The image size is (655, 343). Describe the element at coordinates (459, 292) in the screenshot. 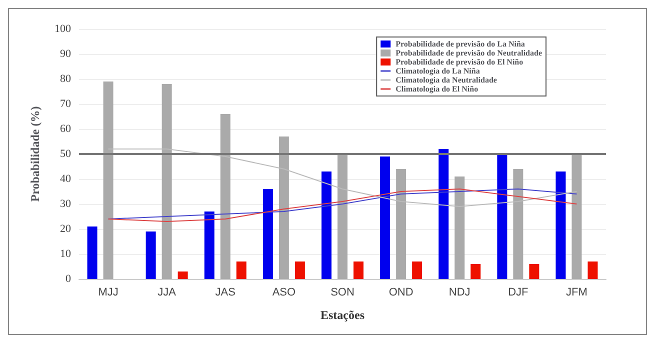

I see `x-tick-label: NDJ` at that location.